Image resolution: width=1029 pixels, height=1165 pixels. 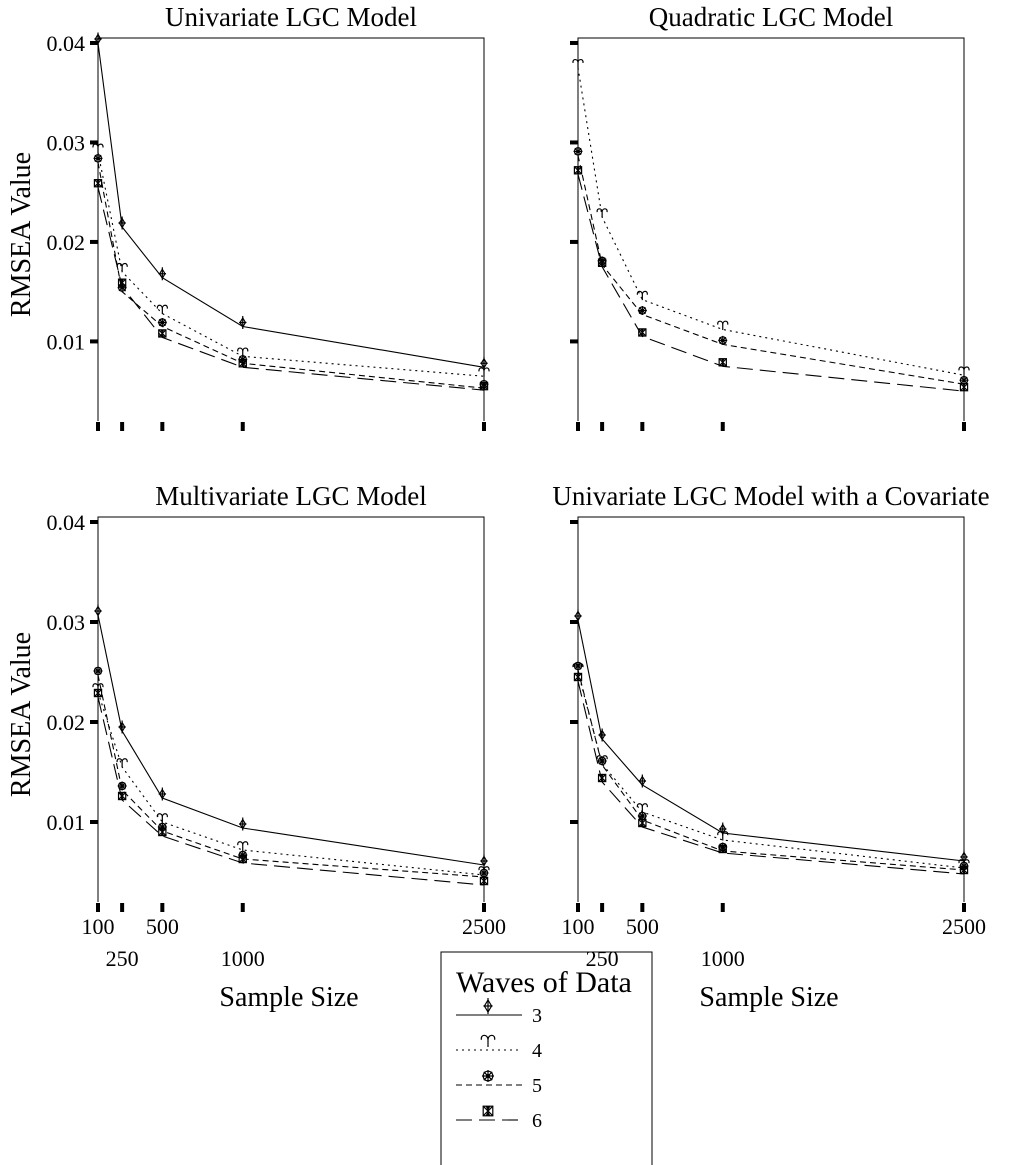 What do you see at coordinates (499, 1083) in the screenshot?
I see `legend-entry-5: 5` at bounding box center [499, 1083].